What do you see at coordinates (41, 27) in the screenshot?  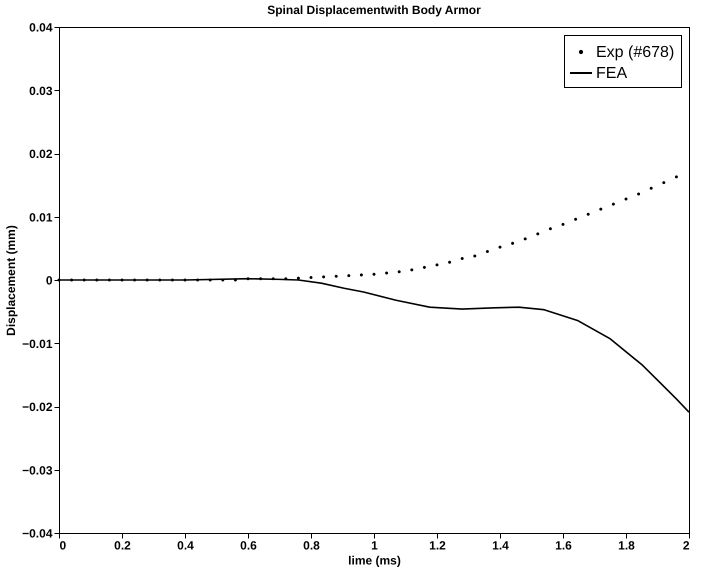 I see `y-tick-label: 0.04` at bounding box center [41, 27].